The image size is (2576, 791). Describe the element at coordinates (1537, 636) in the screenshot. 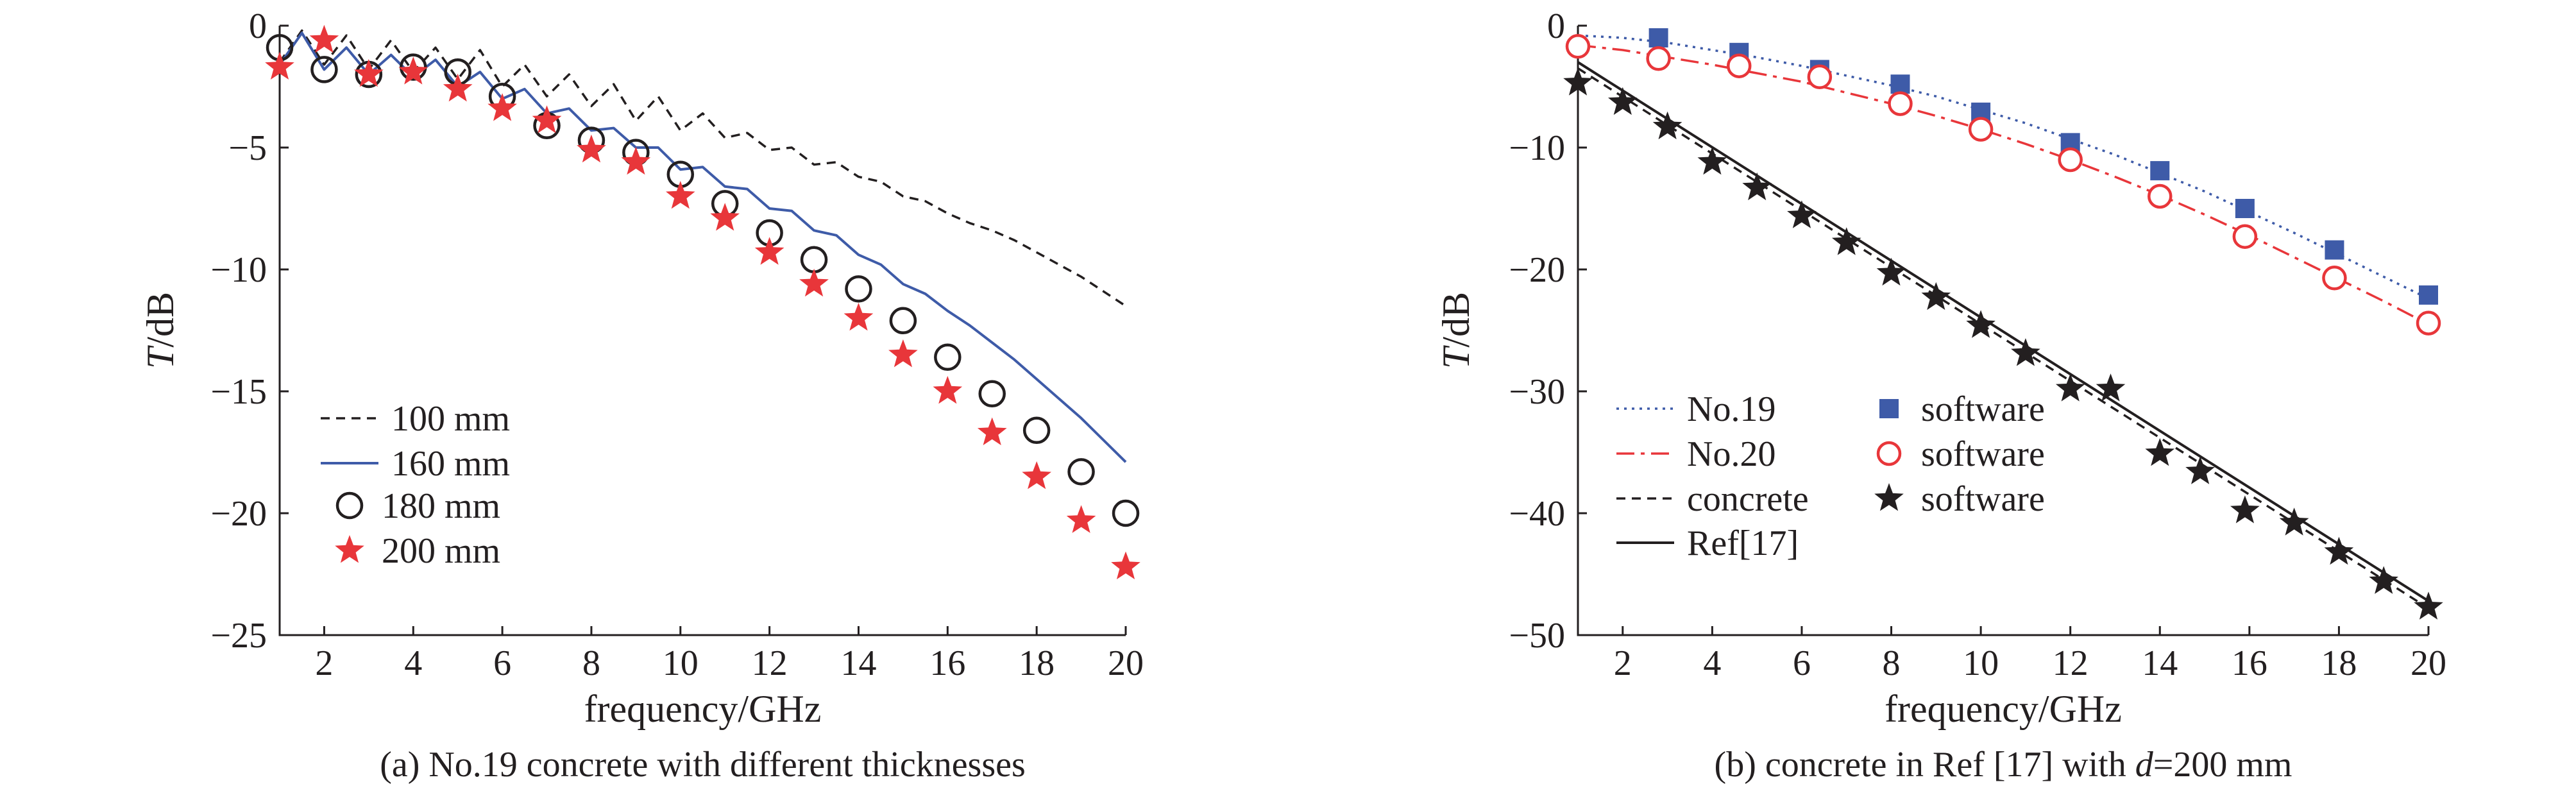

I see `y-tick-label: −50` at that location.